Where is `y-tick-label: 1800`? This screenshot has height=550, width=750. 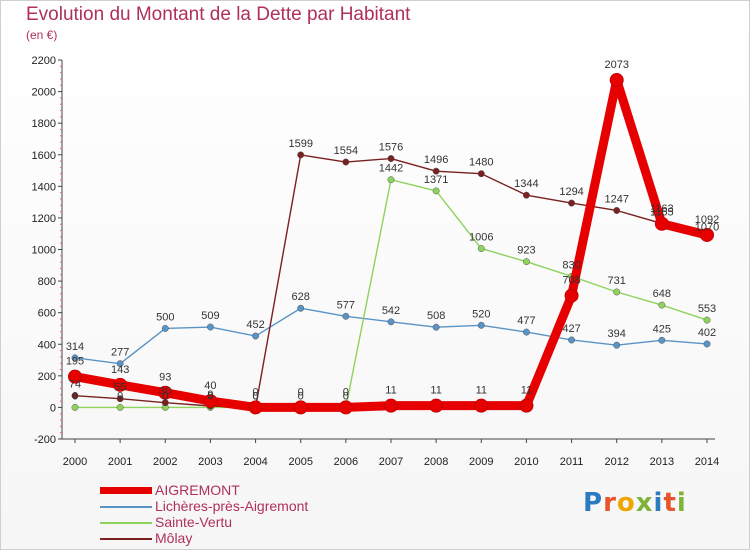
y-tick-label: 1800 is located at coordinates (44, 124).